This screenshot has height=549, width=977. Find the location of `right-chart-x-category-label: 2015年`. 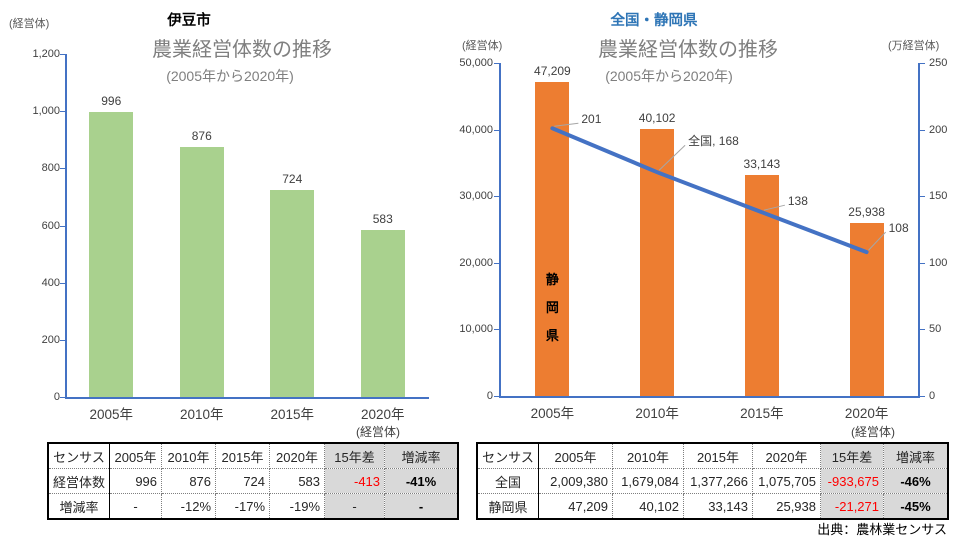

right-chart-x-category-label: 2015年 is located at coordinates (762, 413).